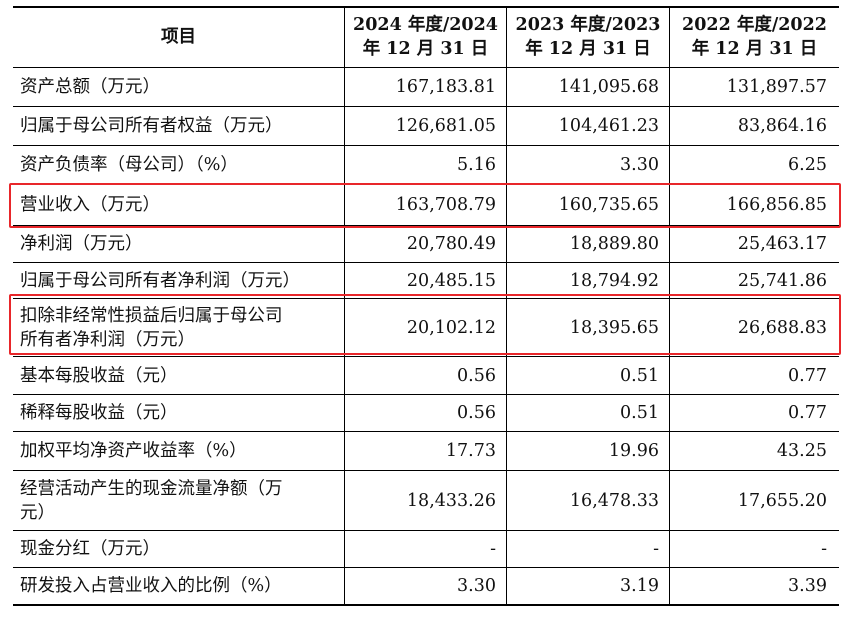 The width and height of the screenshot is (852, 618). I want to click on cell-2023: 18,794.92, so click(614, 280).